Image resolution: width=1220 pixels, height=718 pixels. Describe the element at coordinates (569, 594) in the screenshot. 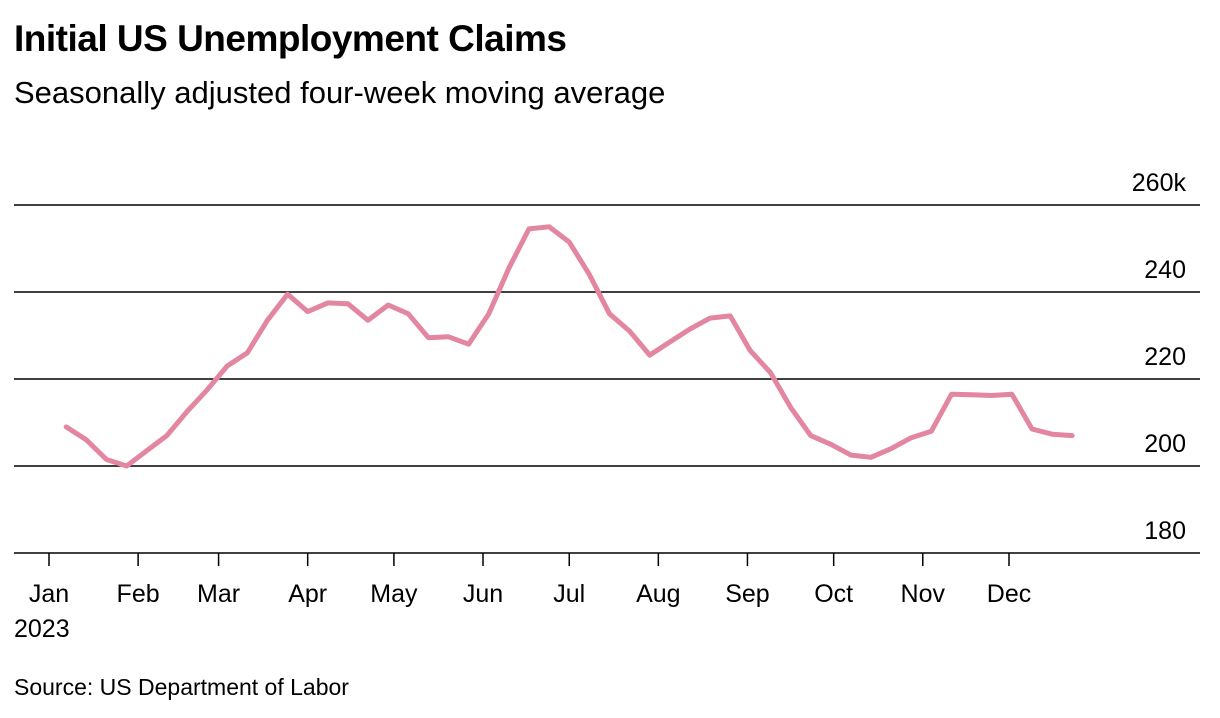

I see `x-tick-label: Jul` at that location.